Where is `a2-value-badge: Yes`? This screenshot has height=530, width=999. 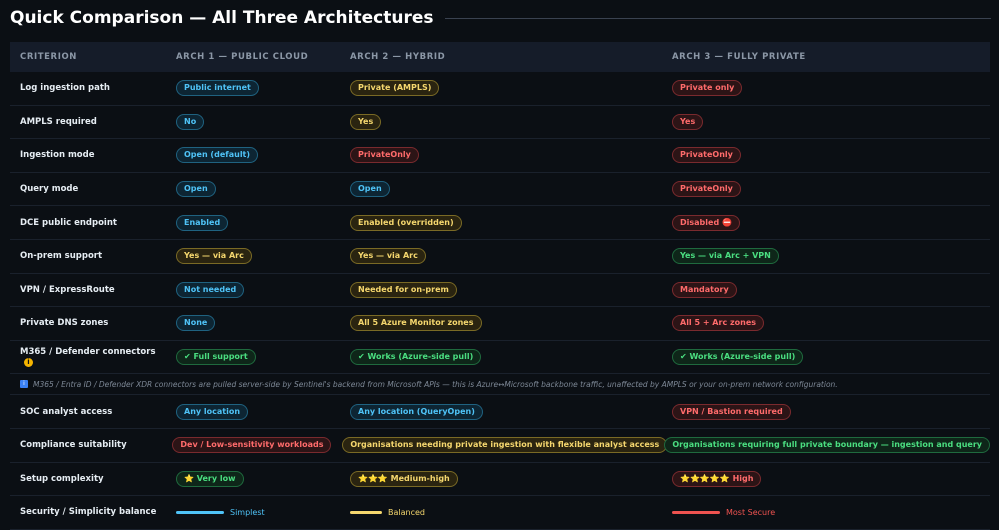
a2-value-badge: Yes is located at coordinates (366, 121).